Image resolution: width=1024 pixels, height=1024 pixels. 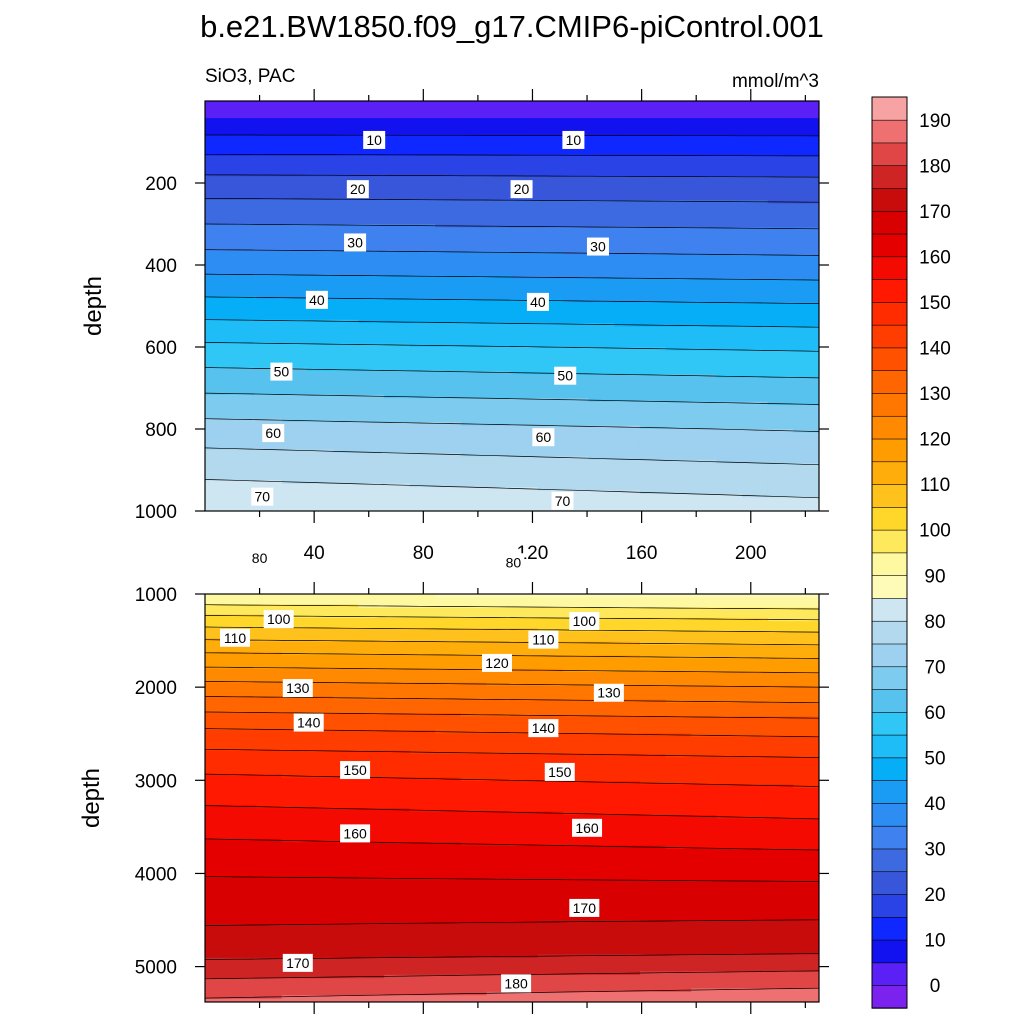 What do you see at coordinates (512, 456) in the screenshot?
I see `contour-line` at bounding box center [512, 456].